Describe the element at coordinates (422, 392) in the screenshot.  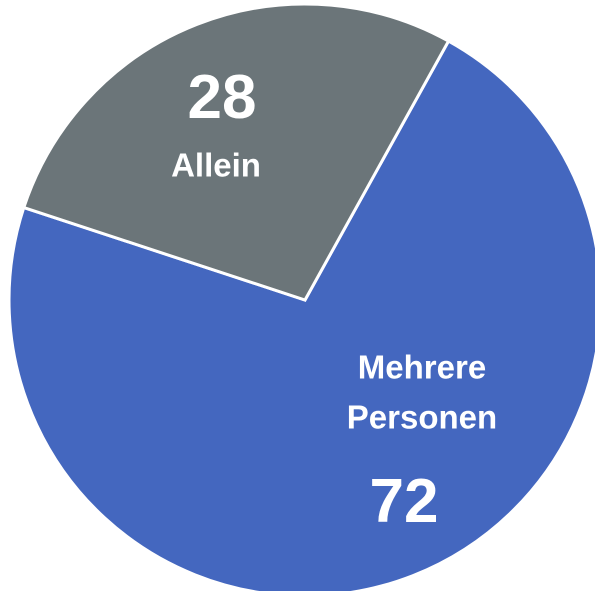
I see `slice-label: Mehrere Personen` at that location.